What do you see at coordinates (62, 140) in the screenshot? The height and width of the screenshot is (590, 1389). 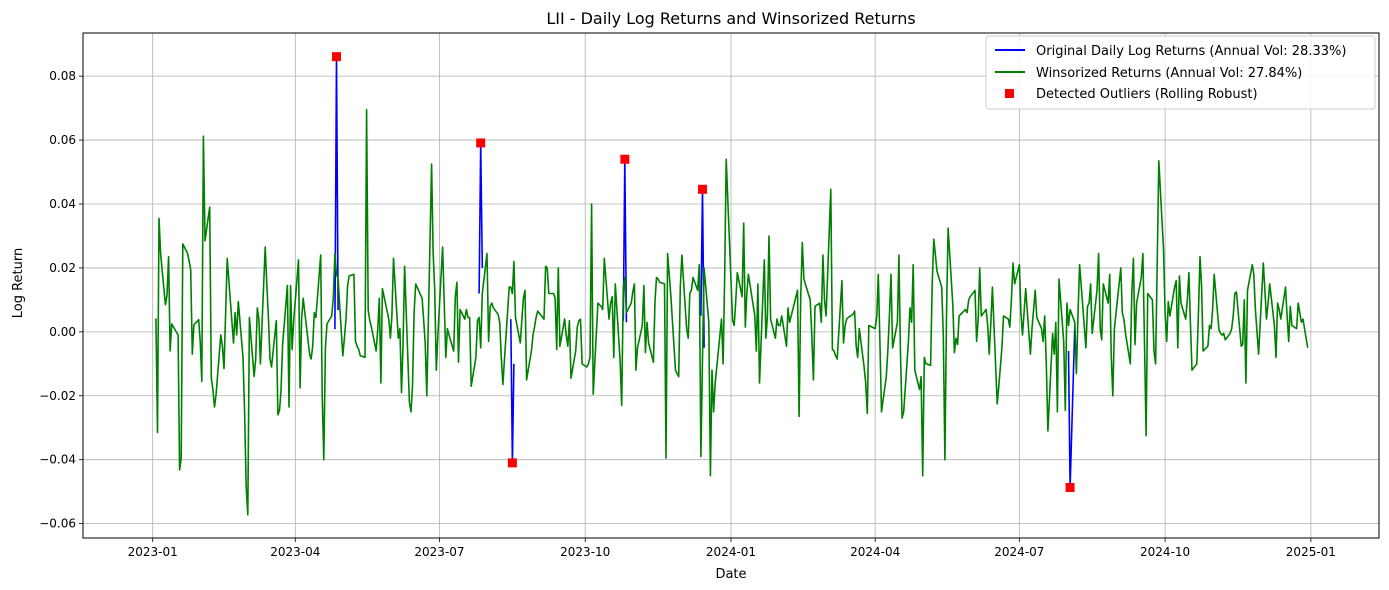 I see `y-tick-label: 0.06` at bounding box center [62, 140].